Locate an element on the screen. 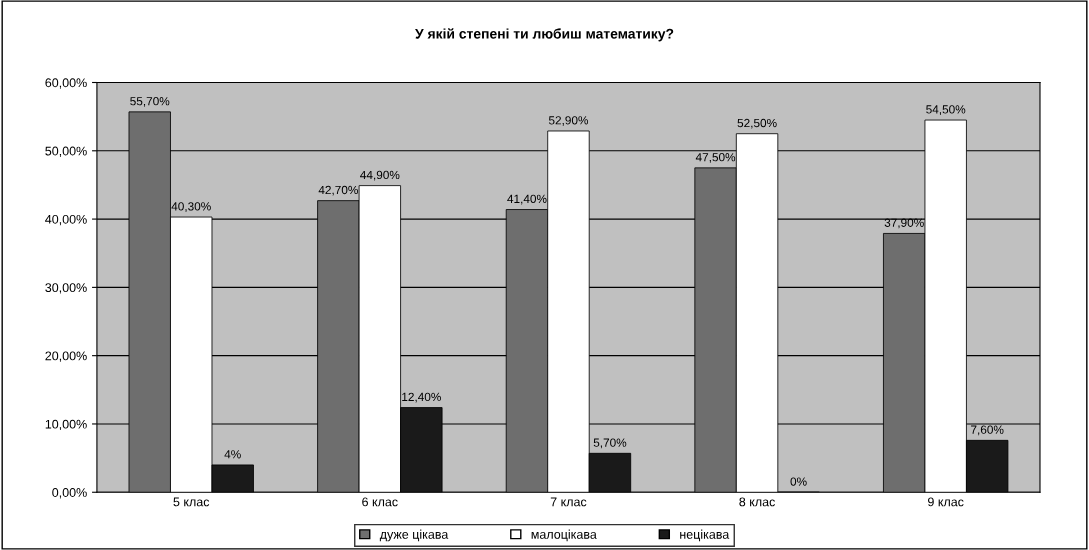 This screenshot has height=550, width=1089. data-label: 7,60% is located at coordinates (987, 430).